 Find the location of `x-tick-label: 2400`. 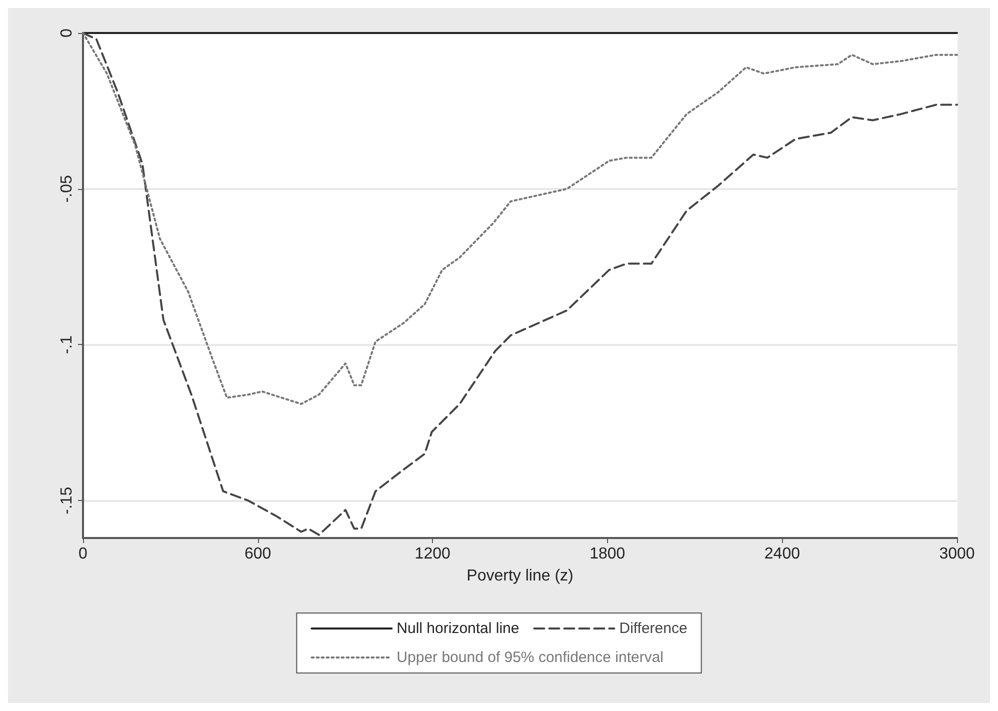

x-tick-label: 2400 is located at coordinates (782, 554).